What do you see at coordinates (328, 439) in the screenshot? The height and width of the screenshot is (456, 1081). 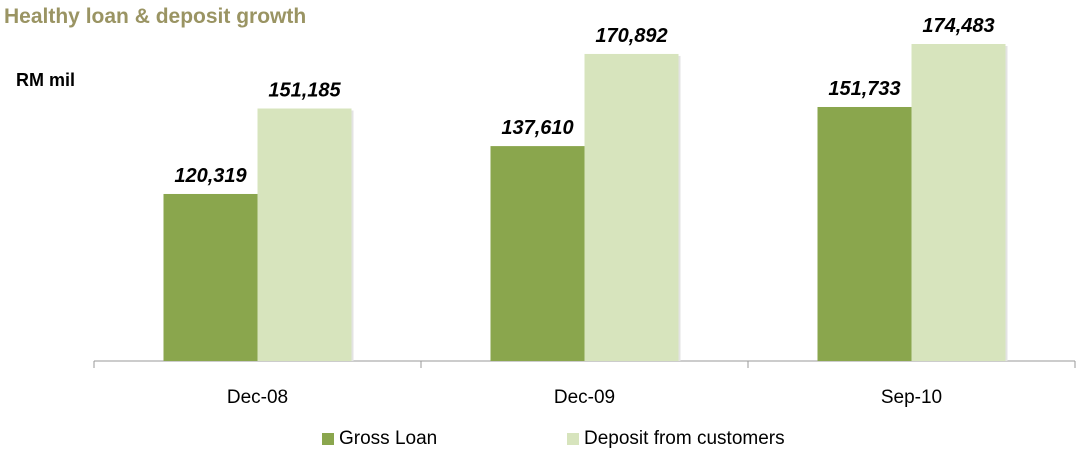 I see `legend-swatch-gross-loan` at bounding box center [328, 439].